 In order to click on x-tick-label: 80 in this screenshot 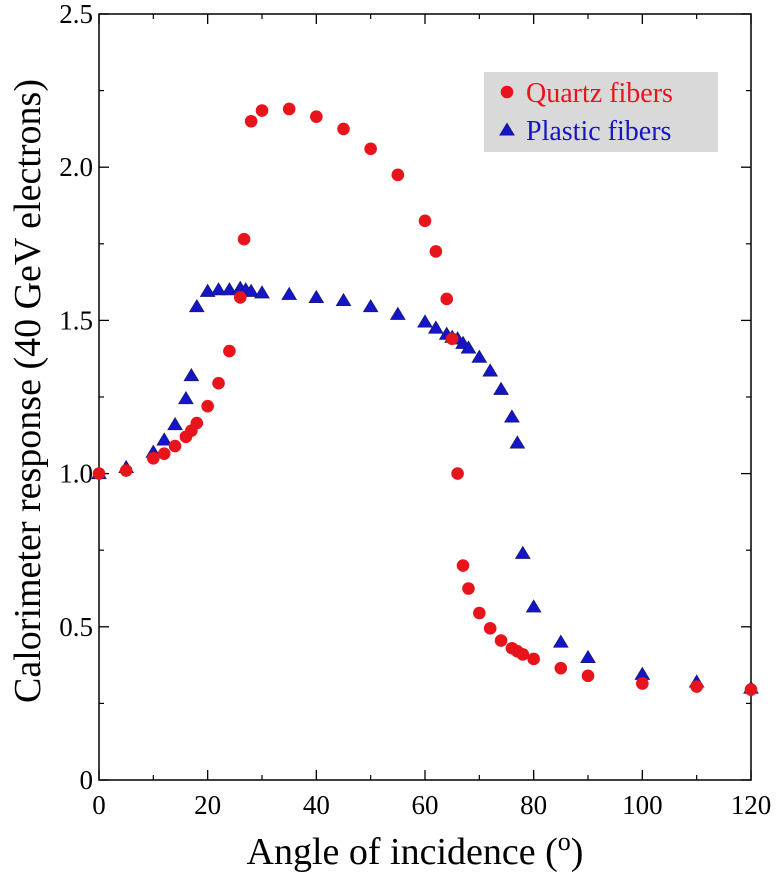, I will do `click(533, 805)`.